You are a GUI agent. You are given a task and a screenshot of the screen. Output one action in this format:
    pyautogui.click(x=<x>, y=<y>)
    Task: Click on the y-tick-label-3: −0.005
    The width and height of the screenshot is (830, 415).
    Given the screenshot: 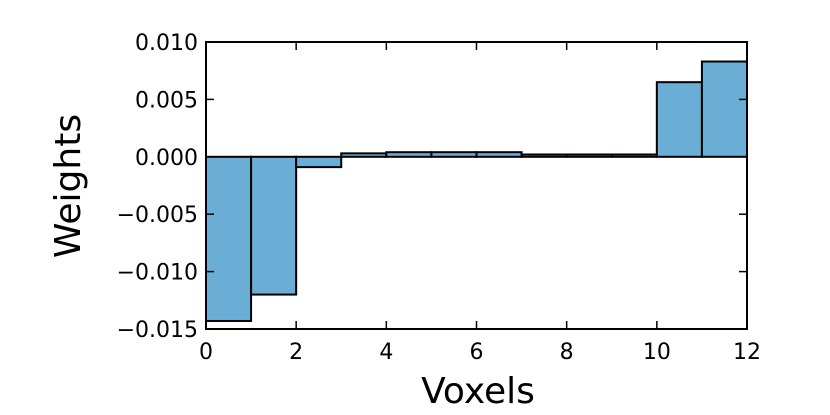 What is the action you would take?
    pyautogui.click(x=157, y=215)
    